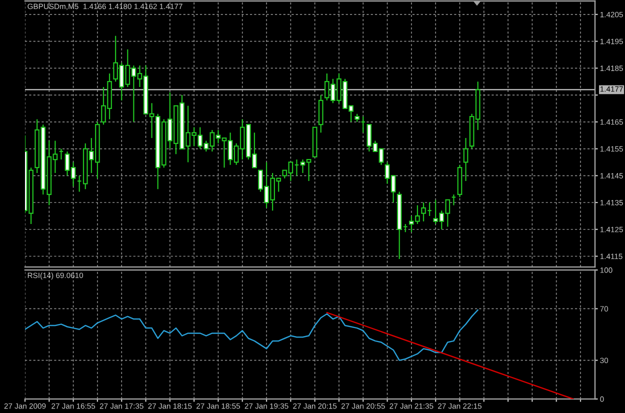 This screenshot has height=413, width=625. Describe the element at coordinates (251, 335) in the screenshot. I see `line-series` at that location.